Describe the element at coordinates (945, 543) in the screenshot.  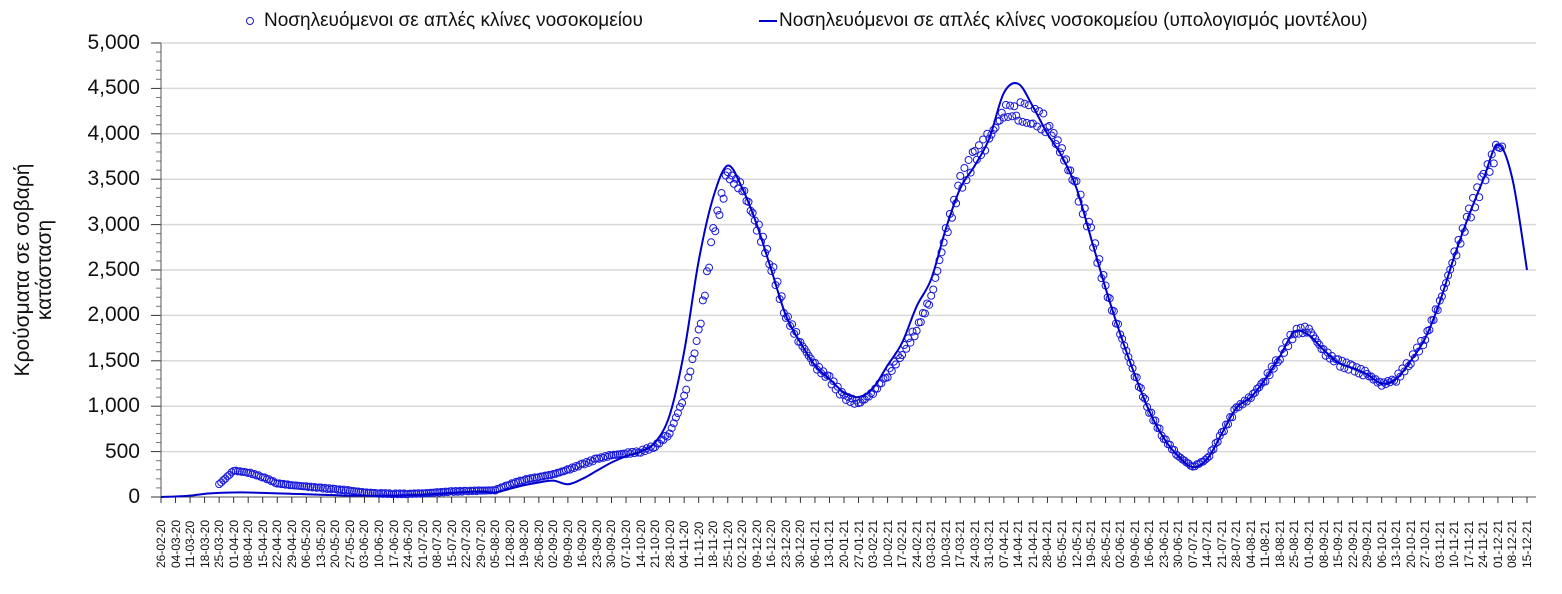
I see `x-tick-label: 10-03-21` at that location.